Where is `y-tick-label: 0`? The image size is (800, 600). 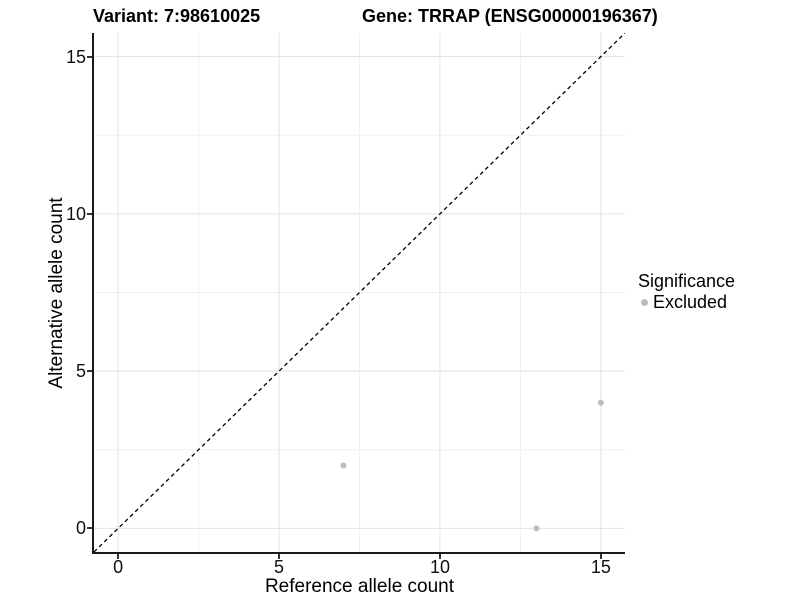 y-tick-label: 0 is located at coordinates (80, 528).